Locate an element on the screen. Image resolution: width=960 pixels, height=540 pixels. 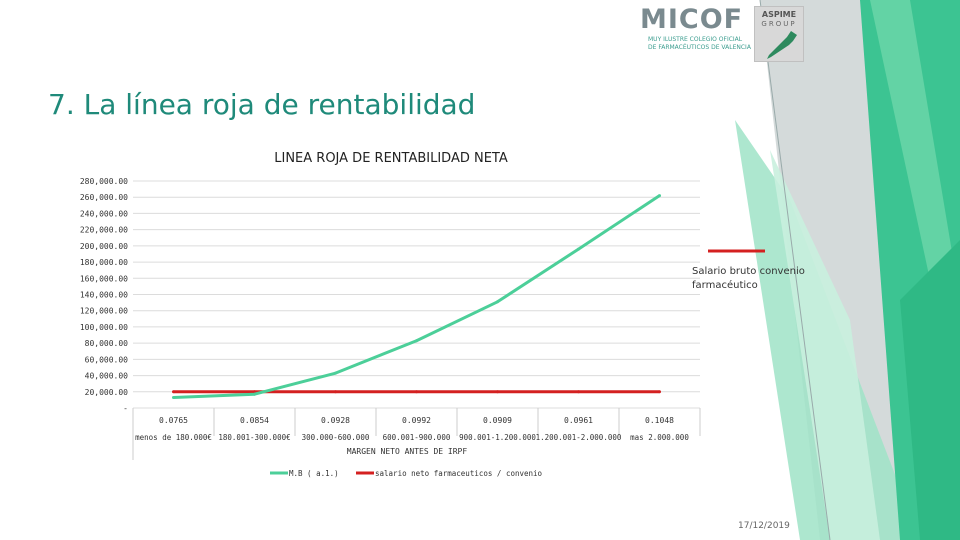
y-tick-label: 200,000.00 is located at coordinates (104, 246).